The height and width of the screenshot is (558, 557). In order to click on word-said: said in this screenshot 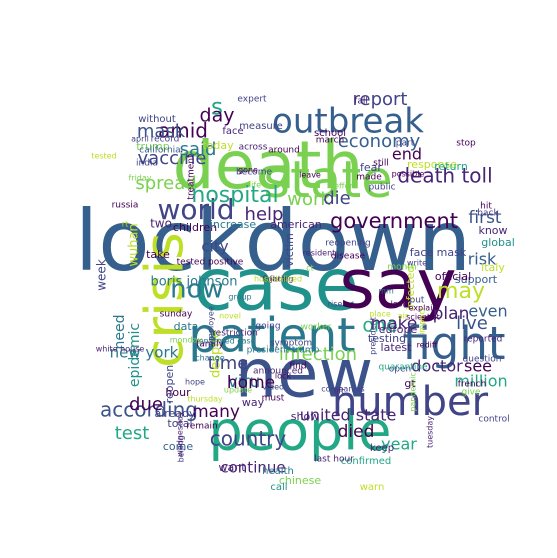, I will do `click(198, 149)`.